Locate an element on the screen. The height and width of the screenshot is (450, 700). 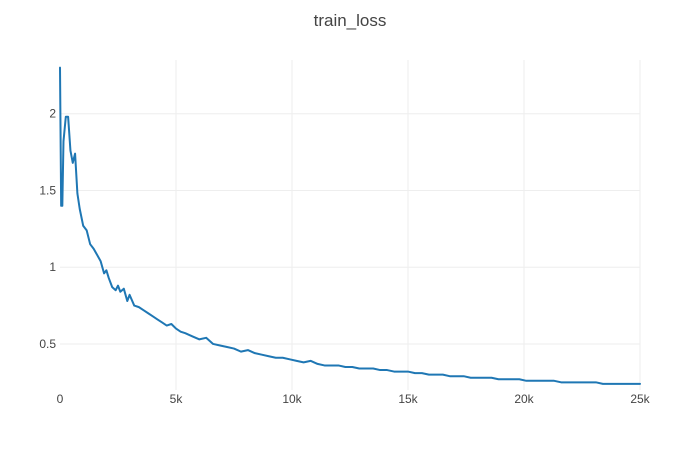
x-tick-label: 5k is located at coordinates (177, 399).